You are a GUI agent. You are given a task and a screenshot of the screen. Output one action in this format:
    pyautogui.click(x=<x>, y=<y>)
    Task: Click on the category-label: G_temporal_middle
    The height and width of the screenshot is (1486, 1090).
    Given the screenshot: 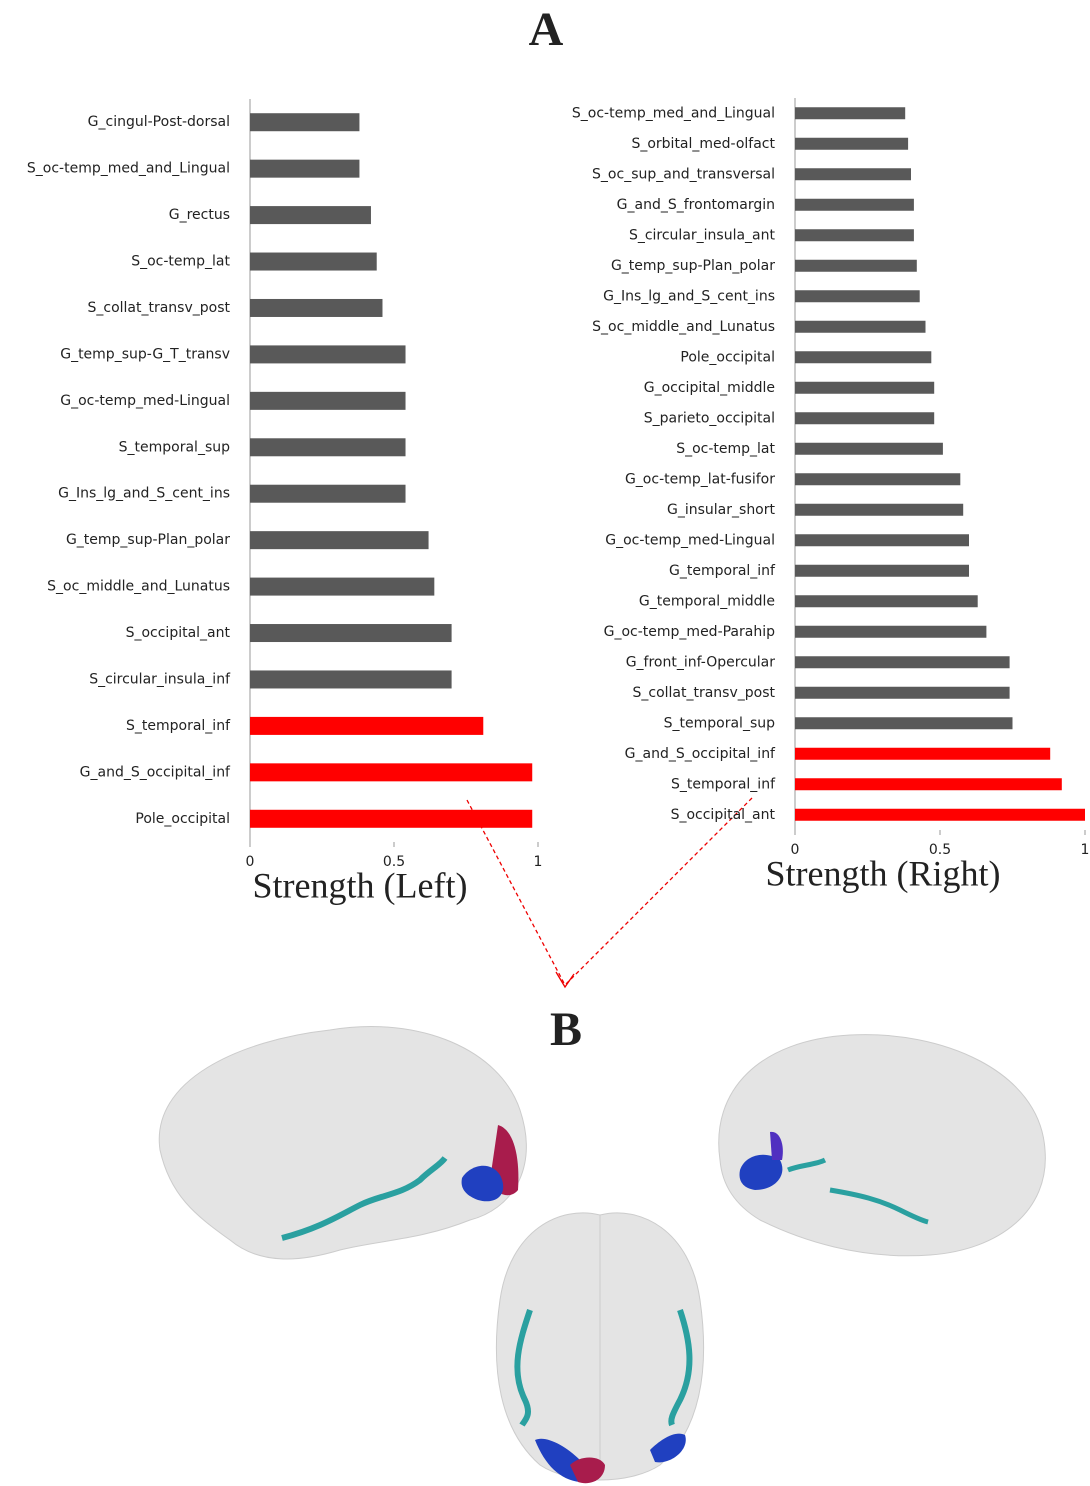 What is the action you would take?
    pyautogui.click(x=707, y=601)
    